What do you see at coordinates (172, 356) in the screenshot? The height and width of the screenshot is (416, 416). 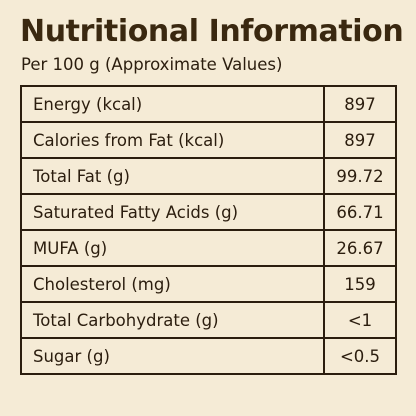 I see `nutrient-label: Sugar (g)` at bounding box center [172, 356].